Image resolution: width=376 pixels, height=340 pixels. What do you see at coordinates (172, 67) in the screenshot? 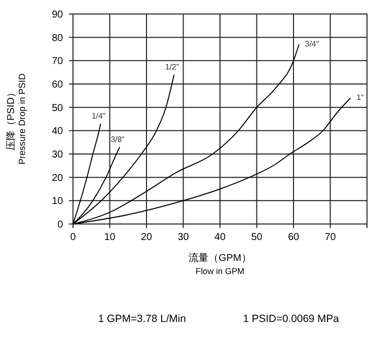
I see `series-label: 1/2"` at bounding box center [172, 67].